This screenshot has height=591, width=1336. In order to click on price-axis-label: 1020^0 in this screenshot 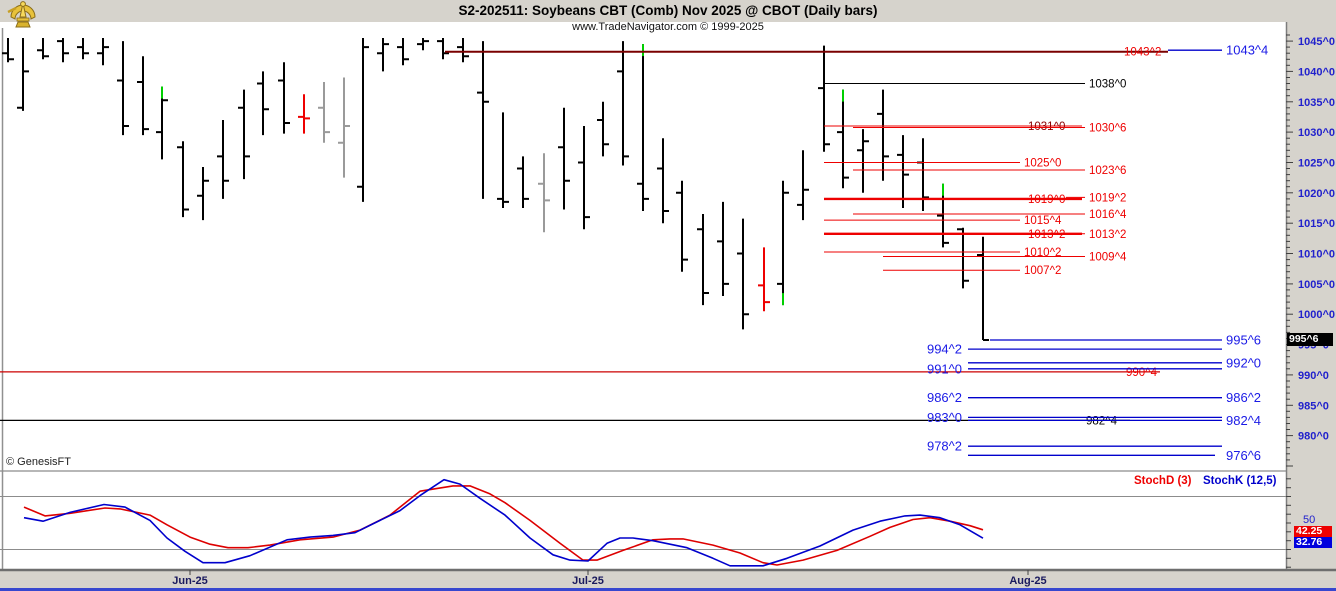, I will do `click(1316, 194)`.